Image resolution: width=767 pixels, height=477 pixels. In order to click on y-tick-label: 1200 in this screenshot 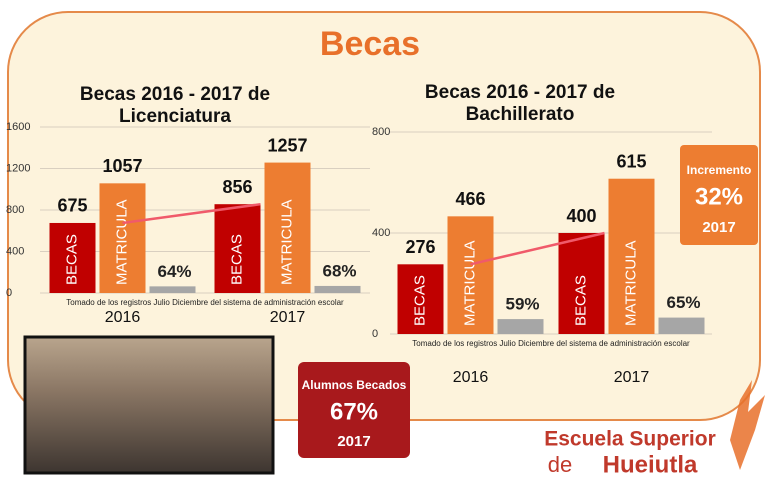, I will do `click(18, 168)`.